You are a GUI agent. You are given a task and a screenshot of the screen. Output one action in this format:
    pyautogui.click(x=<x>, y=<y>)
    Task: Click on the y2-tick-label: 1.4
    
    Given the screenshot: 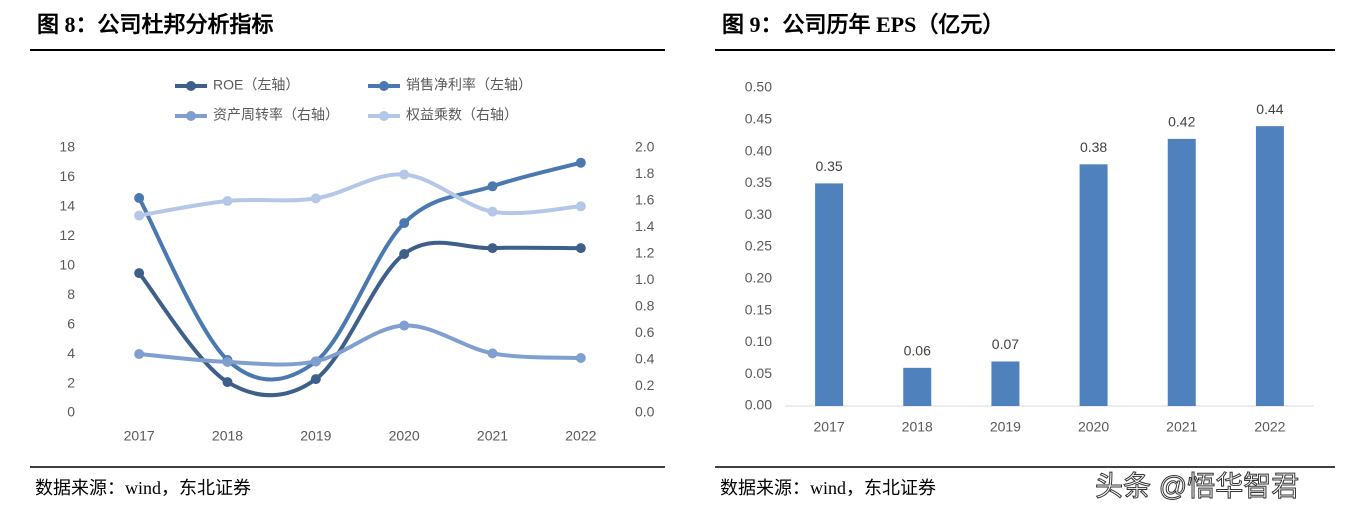 What is the action you would take?
    pyautogui.click(x=645, y=226)
    